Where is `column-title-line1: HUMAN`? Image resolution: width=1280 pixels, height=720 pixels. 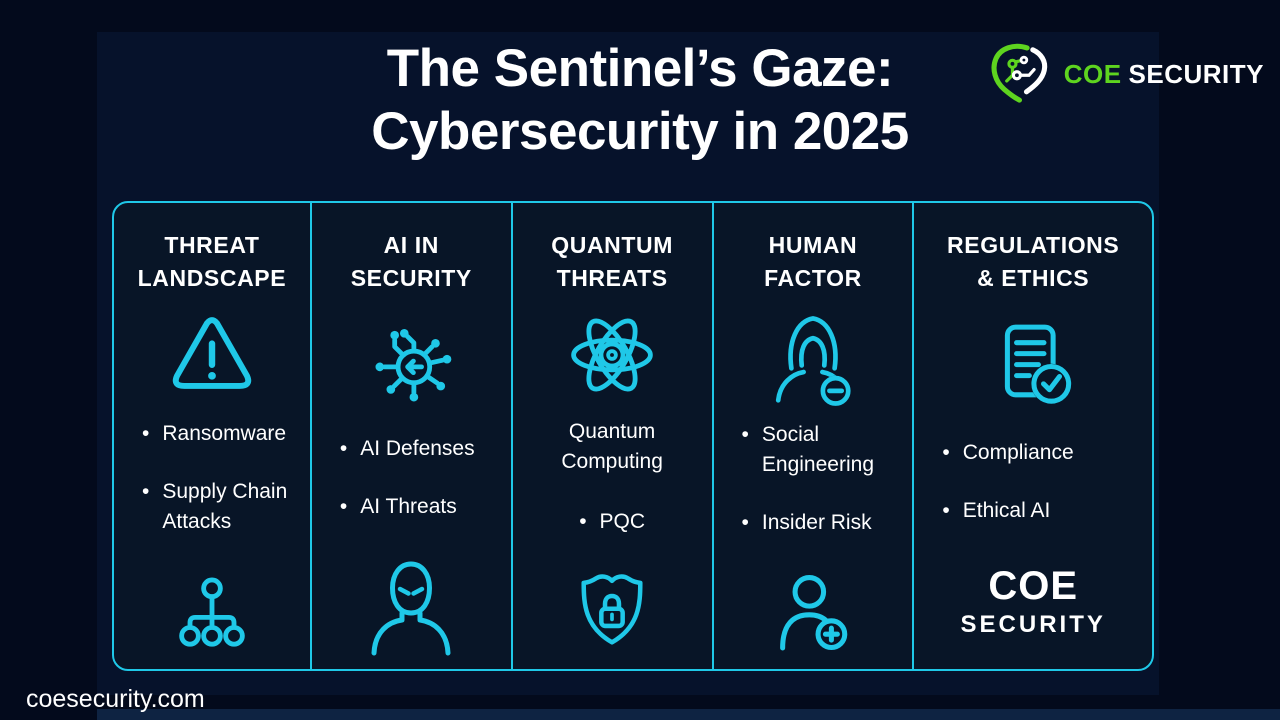 column-title-line1: HUMAN is located at coordinates (813, 245).